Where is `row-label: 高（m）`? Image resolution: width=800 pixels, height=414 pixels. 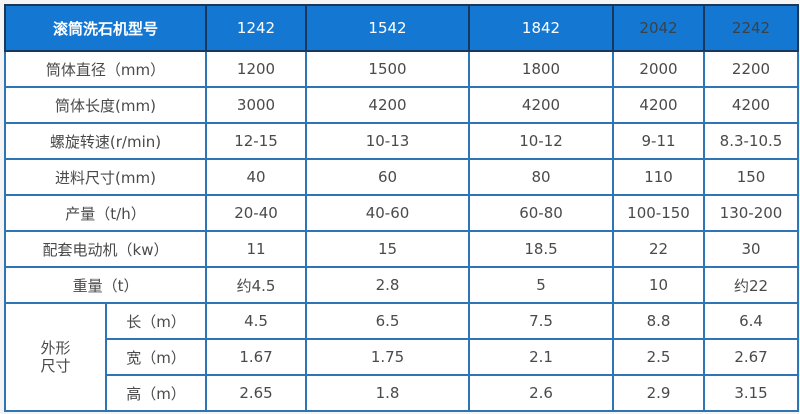
row-label: 高（m） is located at coordinates (156, 393).